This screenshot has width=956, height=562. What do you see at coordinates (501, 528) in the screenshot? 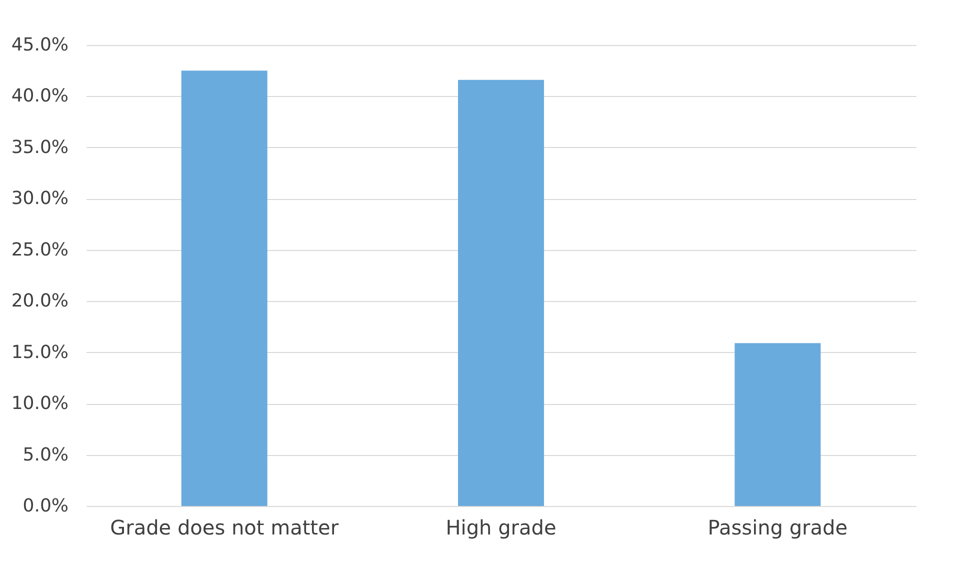
I see `x-tick-label: High grade` at bounding box center [501, 528].